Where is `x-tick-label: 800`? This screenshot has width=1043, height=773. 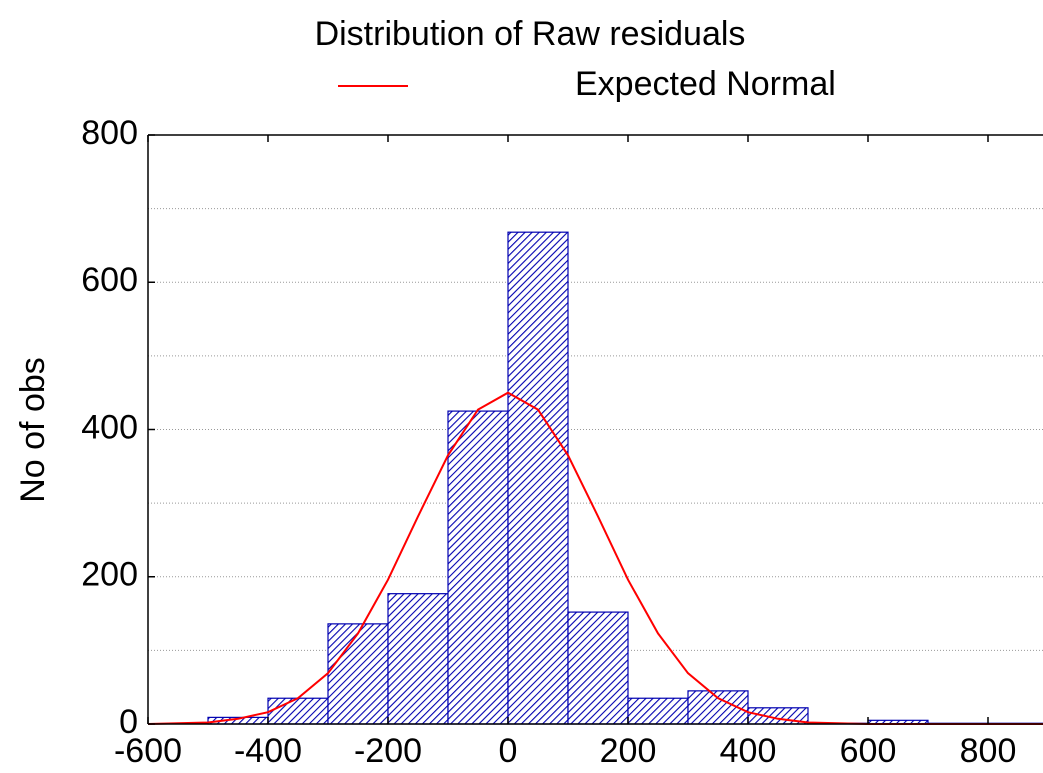
x-tick-label: 800 is located at coordinates (988, 751).